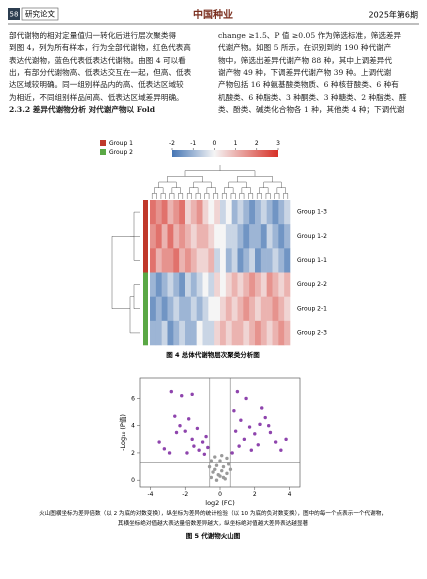 The height and width of the screenshot is (579, 427). I want to click on page-number: 58, so click(14, 15).